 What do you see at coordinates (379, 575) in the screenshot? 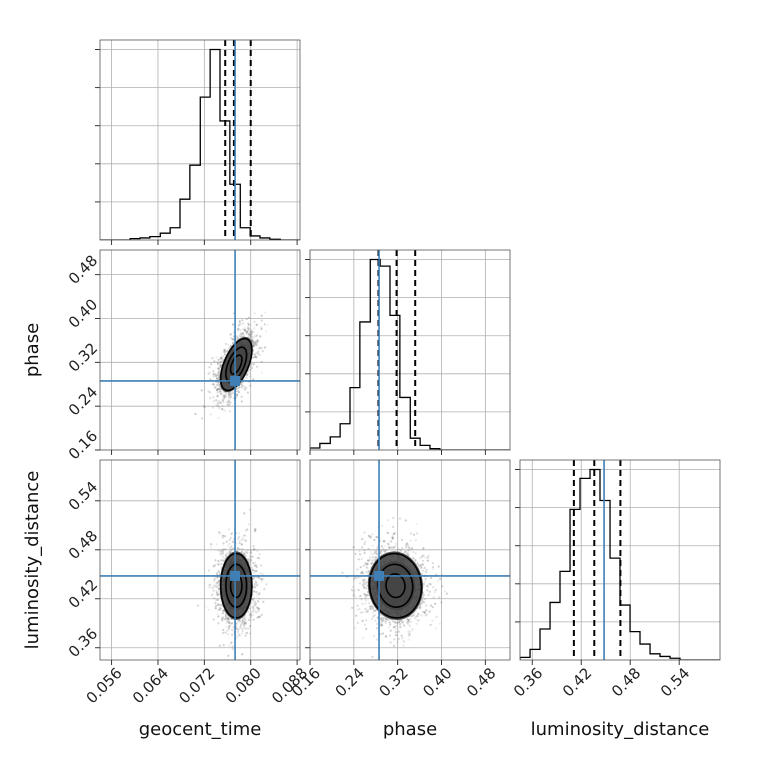
I see `truth-marker` at bounding box center [379, 575].